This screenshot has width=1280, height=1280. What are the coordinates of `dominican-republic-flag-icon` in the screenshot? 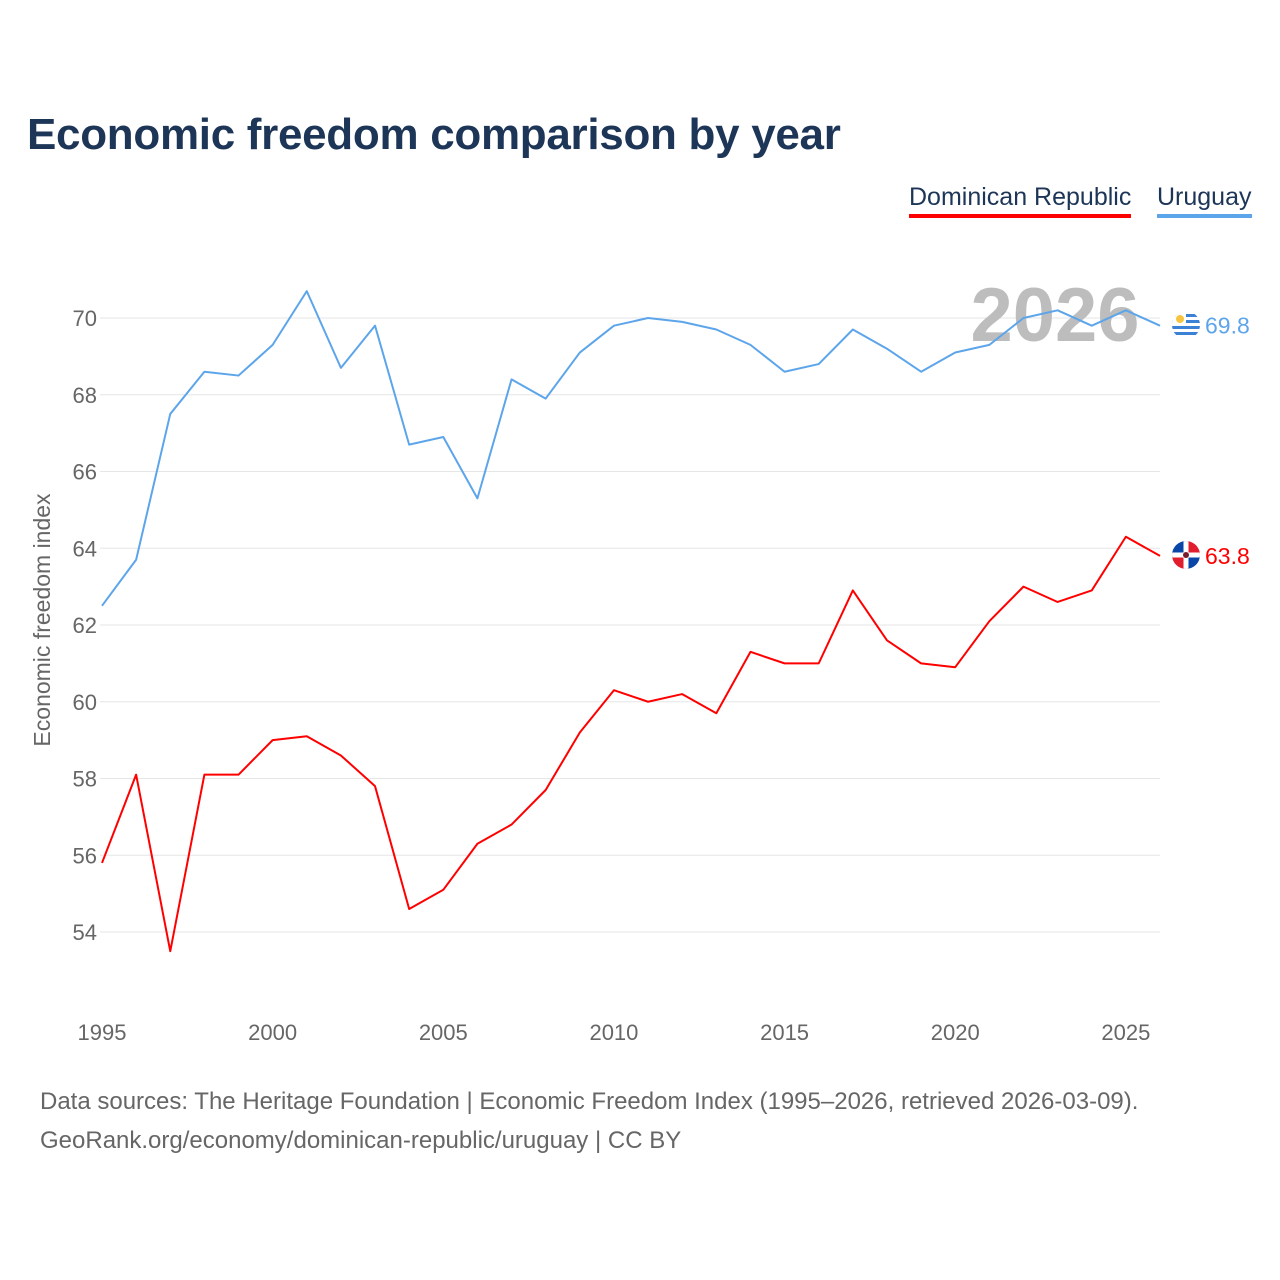 It's located at (1186, 555).